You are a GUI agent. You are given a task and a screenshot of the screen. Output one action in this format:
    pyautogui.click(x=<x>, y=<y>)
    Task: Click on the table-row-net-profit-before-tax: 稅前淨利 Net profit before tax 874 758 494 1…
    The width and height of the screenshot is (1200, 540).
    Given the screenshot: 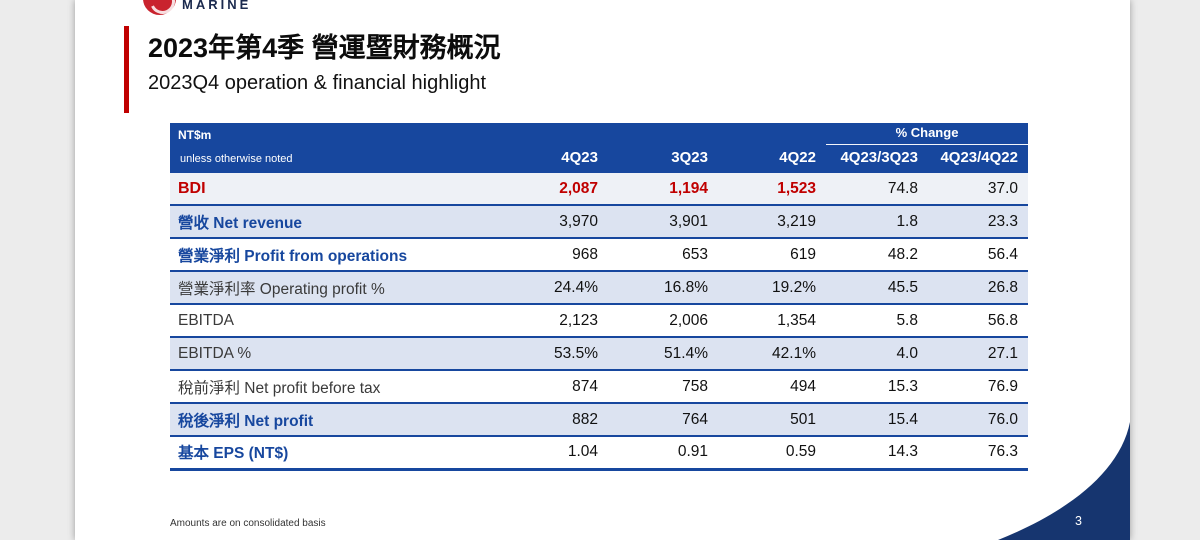 What is the action you would take?
    pyautogui.click(x=599, y=386)
    